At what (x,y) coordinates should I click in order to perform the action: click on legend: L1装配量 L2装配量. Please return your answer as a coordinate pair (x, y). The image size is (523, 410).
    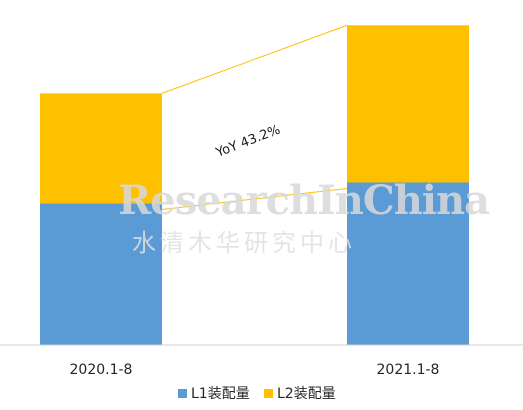
    Looking at the image, I should click on (257, 394).